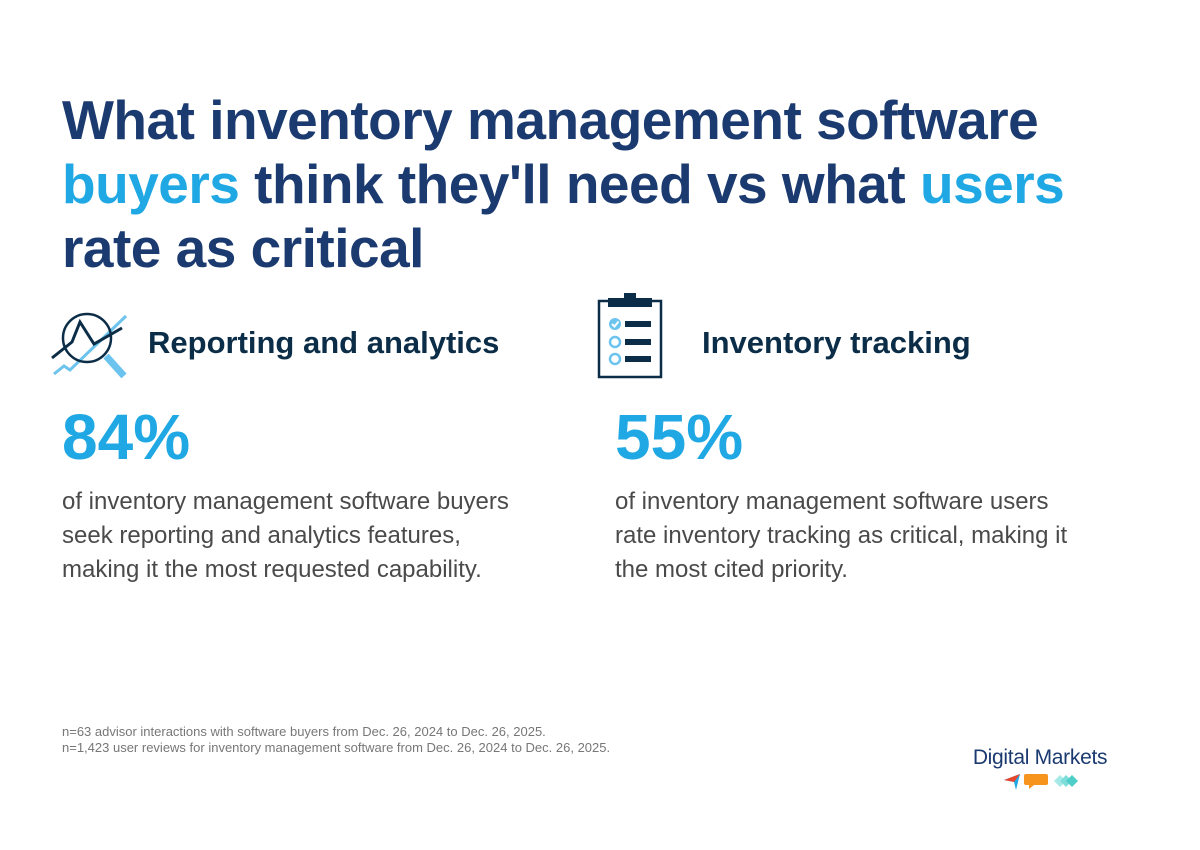 This screenshot has width=1200, height=850. I want to click on left-heading: Reporting and analytics, so click(324, 342).